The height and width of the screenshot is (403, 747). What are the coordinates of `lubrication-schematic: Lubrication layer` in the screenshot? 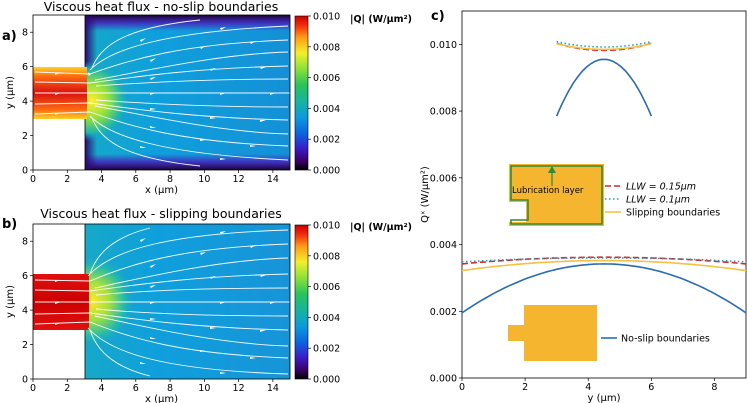 It's located at (556, 195).